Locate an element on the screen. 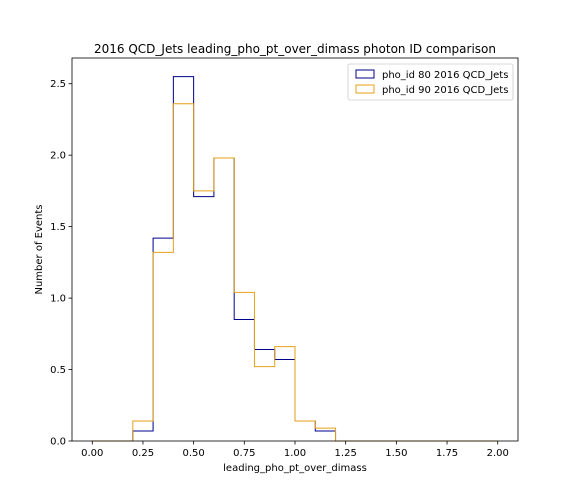  x-tick-label: 2.00 is located at coordinates (498, 453).